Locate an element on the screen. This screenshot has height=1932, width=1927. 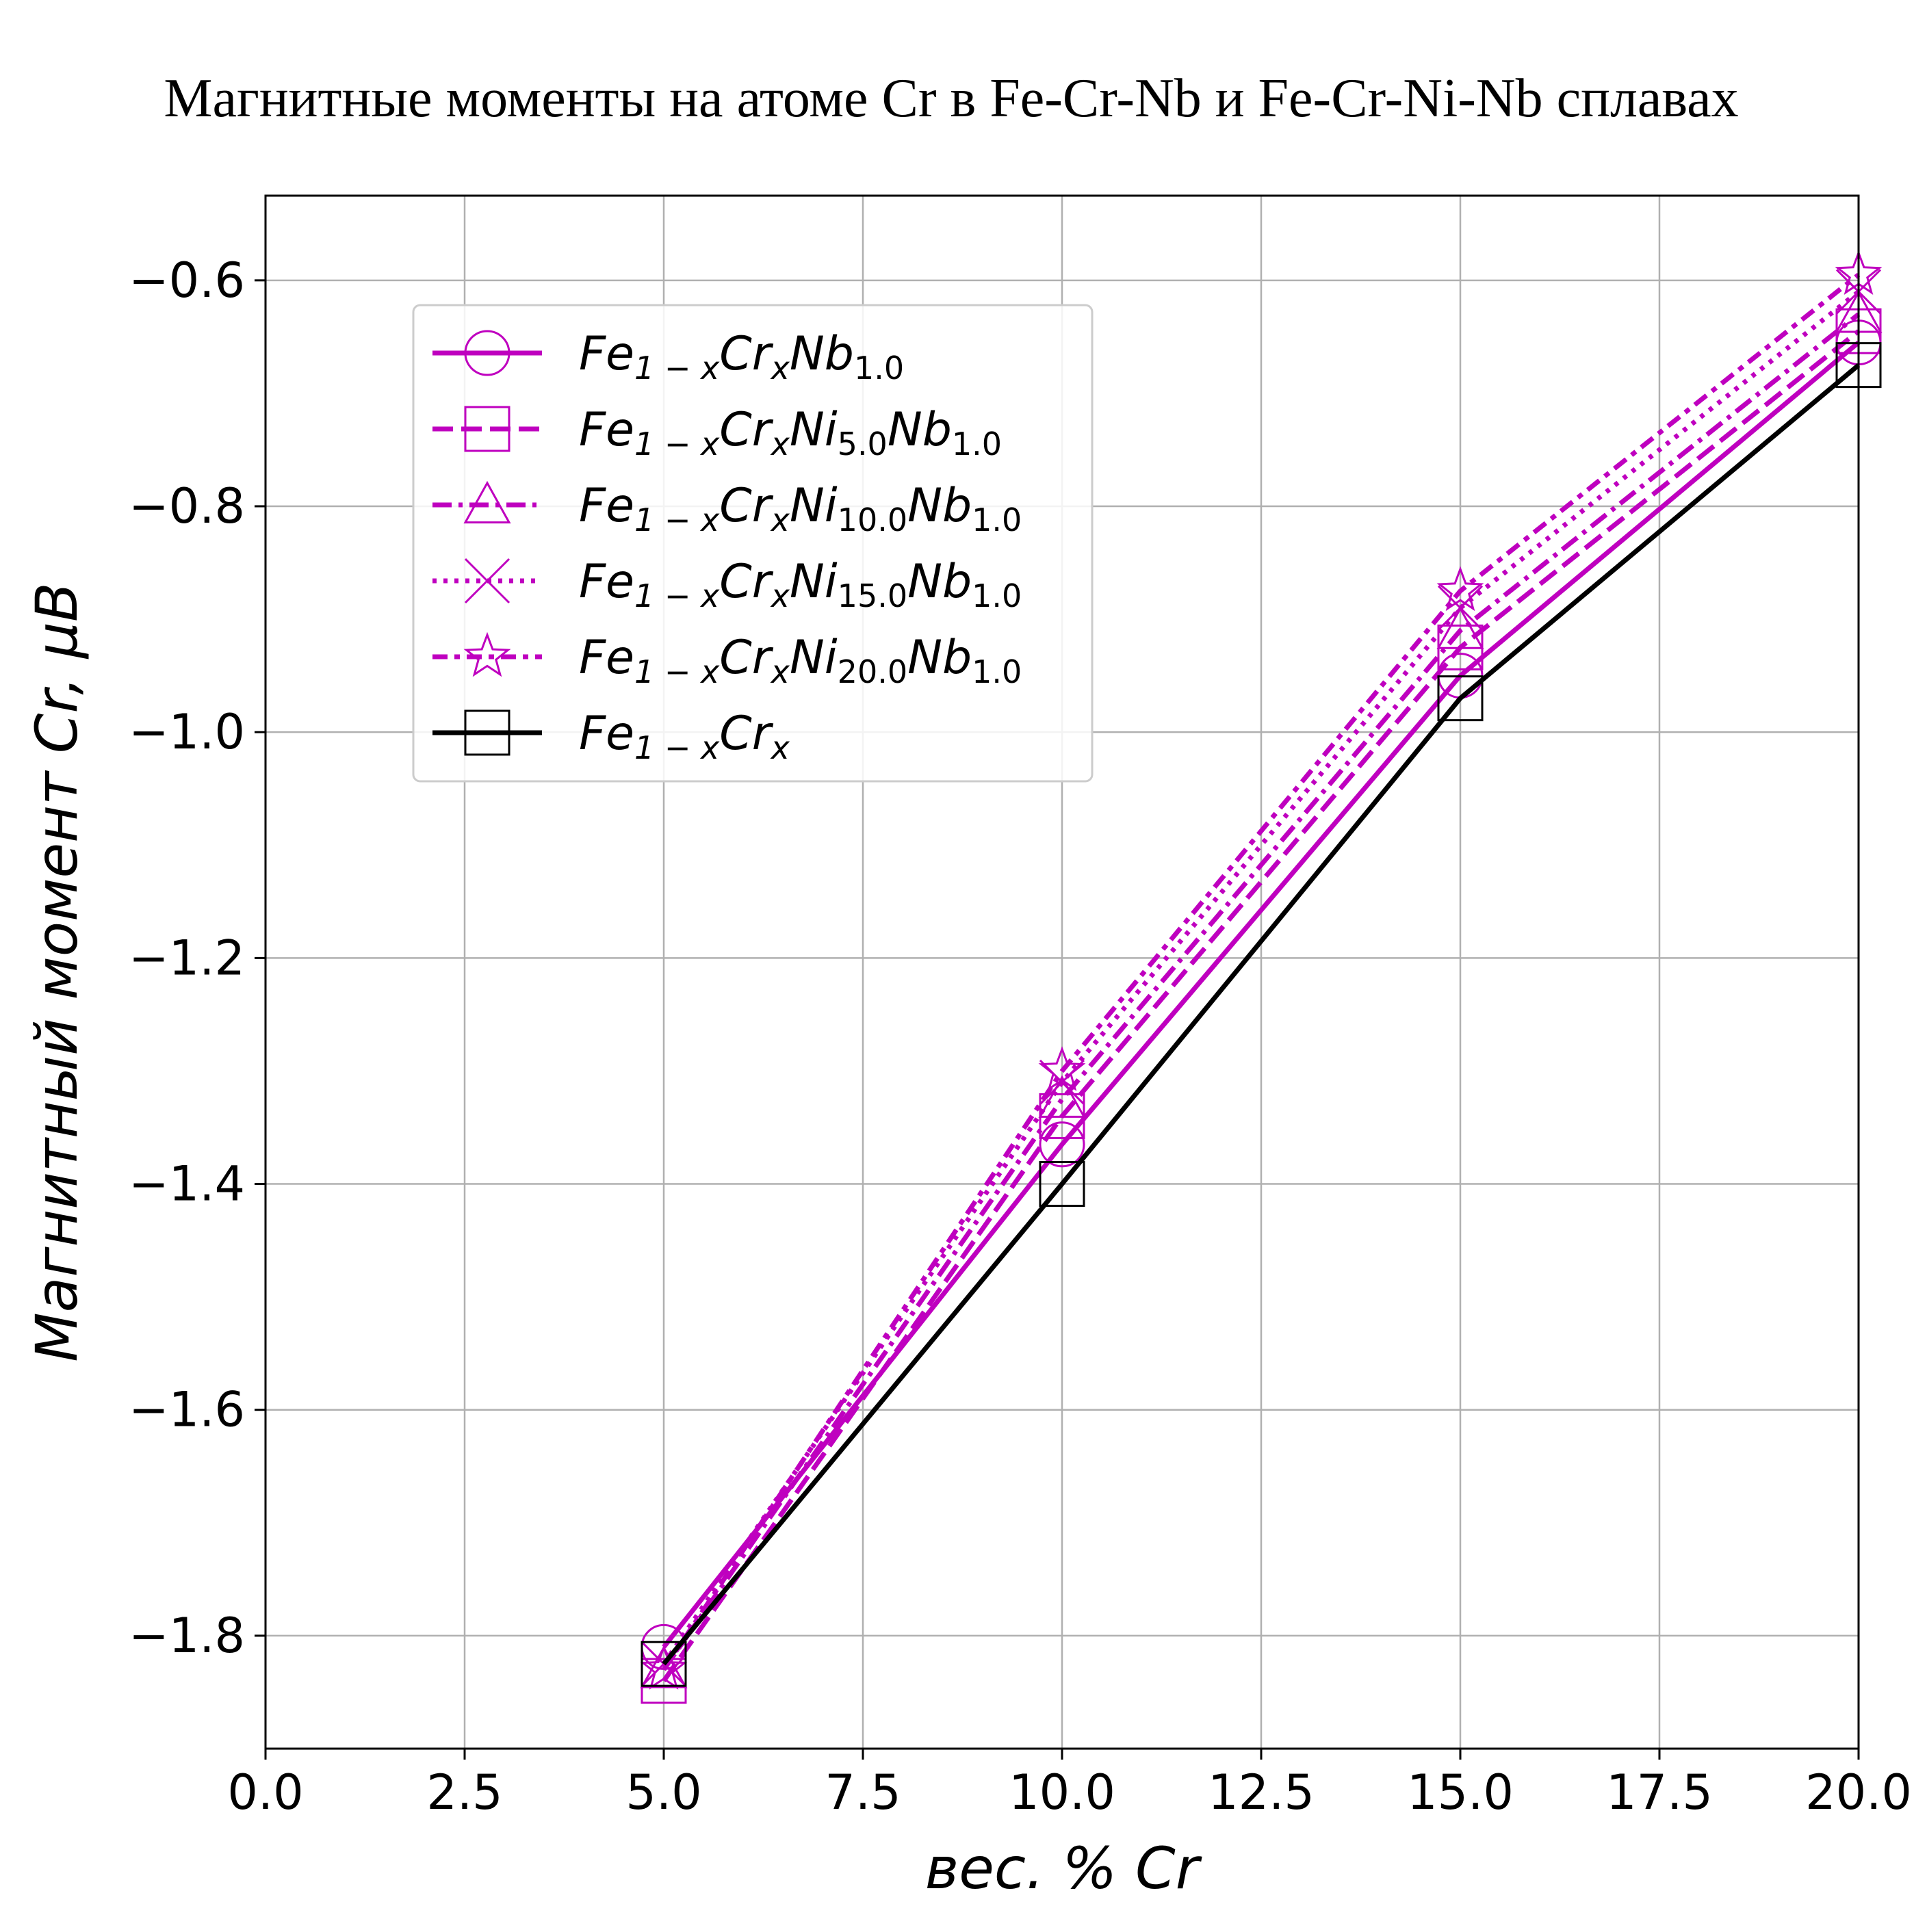
legend-entry: Fe1 − xCrxNb1.0 is located at coordinates (741, 357).